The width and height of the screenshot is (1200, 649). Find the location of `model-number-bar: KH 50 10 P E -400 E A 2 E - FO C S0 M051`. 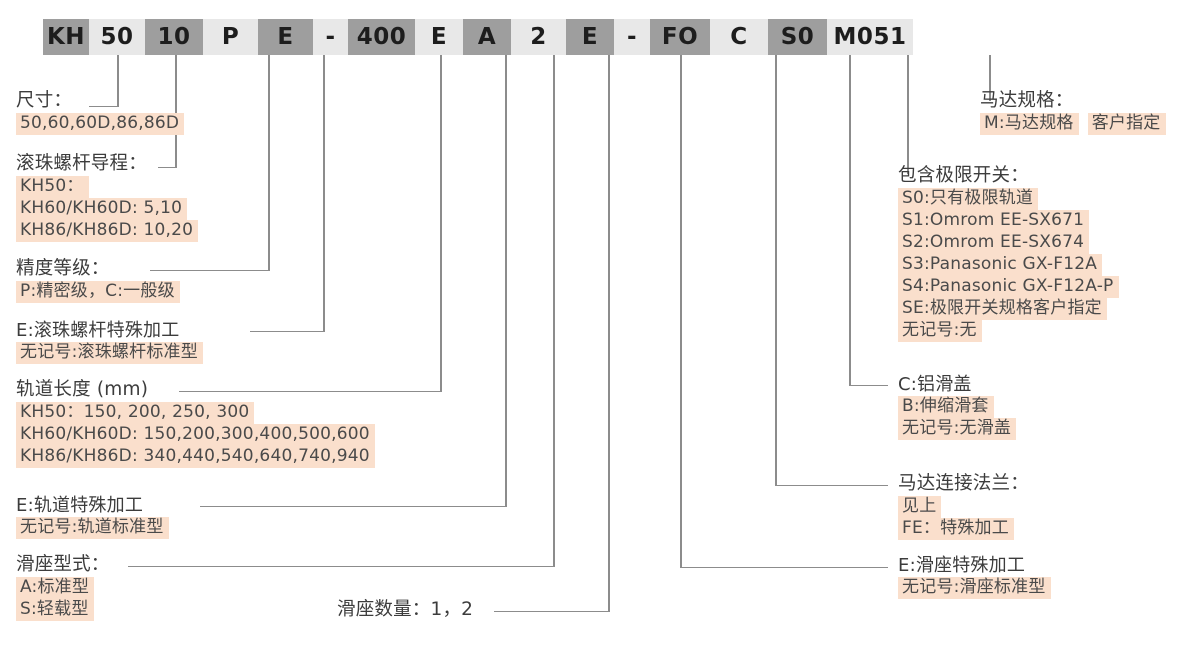

model-number-bar: KH 50 10 P E -400 E A 2 E - FO C S0 M051 is located at coordinates (478, 37).